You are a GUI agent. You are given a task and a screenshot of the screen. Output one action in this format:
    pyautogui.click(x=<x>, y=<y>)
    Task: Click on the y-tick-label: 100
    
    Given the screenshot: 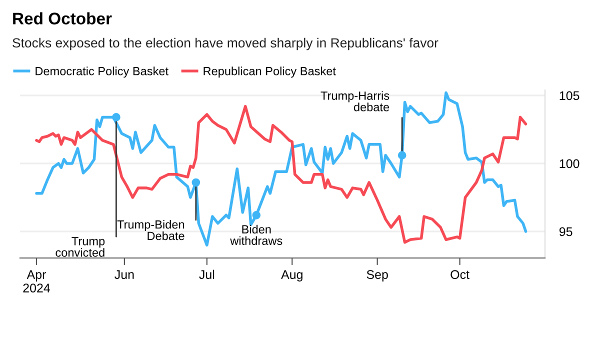 What is the action you would take?
    pyautogui.click(x=570, y=163)
    